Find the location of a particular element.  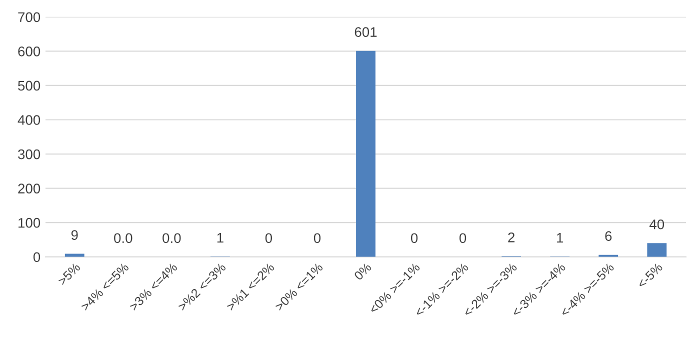

data-label: 6 is located at coordinates (608, 236).